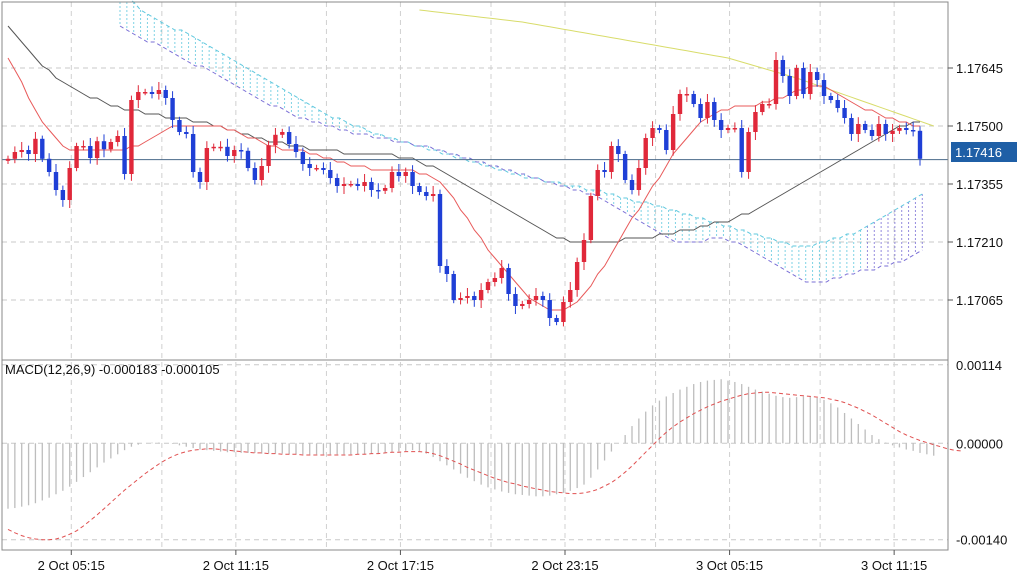 The width and height of the screenshot is (1024, 576). What do you see at coordinates (979, 365) in the screenshot?
I see `macd-tick-label: 0.00114` at bounding box center [979, 365].